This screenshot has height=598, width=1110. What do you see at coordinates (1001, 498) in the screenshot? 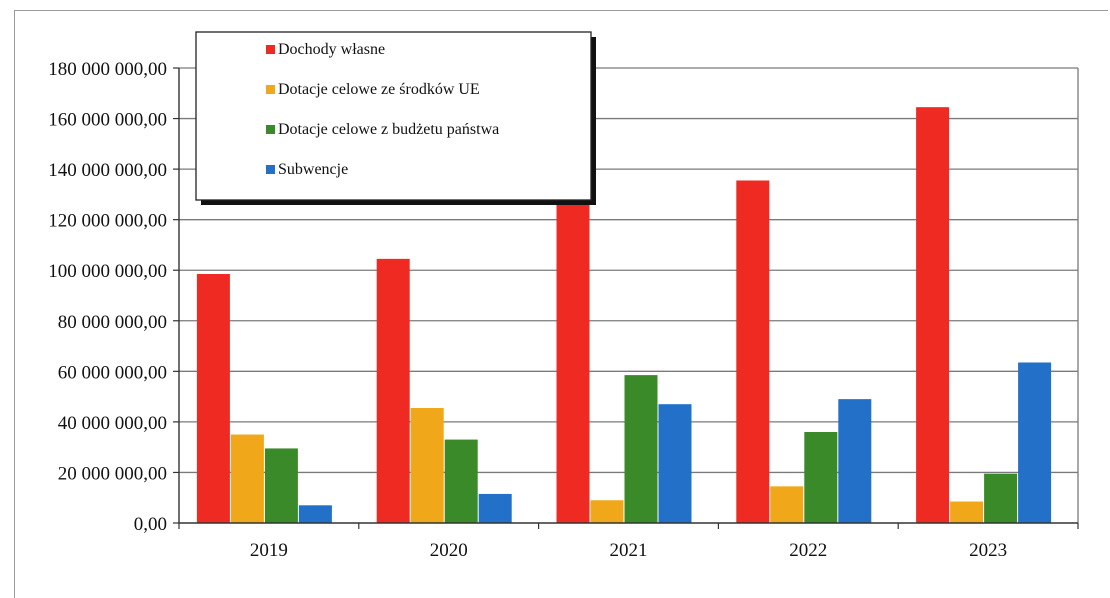
I see `bar-dotacje-celowe-z-bud-etu-pa-stwa-2023` at bounding box center [1001, 498].